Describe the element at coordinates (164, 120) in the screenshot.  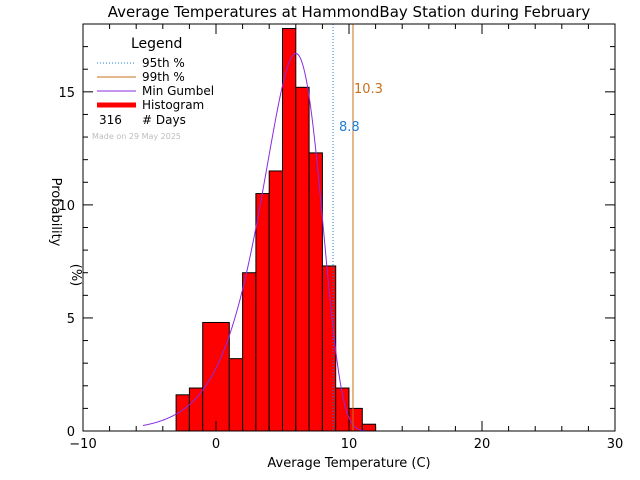
I see `legend-days-label: # Days` at that location.